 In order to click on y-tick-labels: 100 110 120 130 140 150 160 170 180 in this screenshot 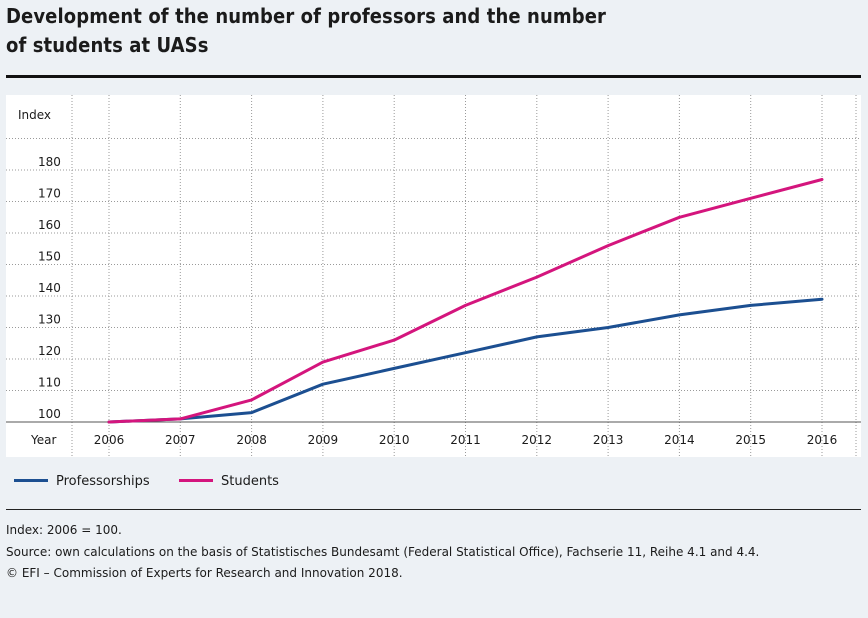, I will do `click(49, 288)`.